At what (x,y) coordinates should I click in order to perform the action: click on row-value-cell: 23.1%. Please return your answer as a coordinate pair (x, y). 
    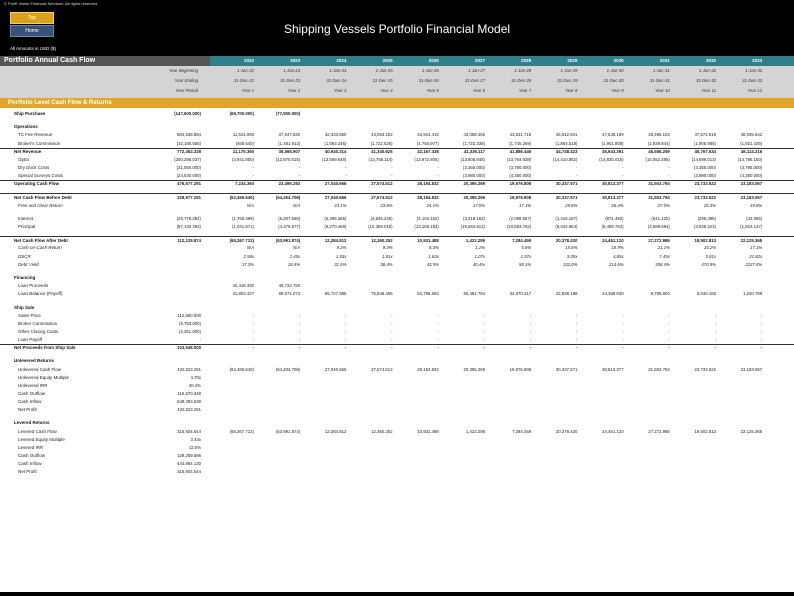
    Looking at the image, I should click on (340, 205).